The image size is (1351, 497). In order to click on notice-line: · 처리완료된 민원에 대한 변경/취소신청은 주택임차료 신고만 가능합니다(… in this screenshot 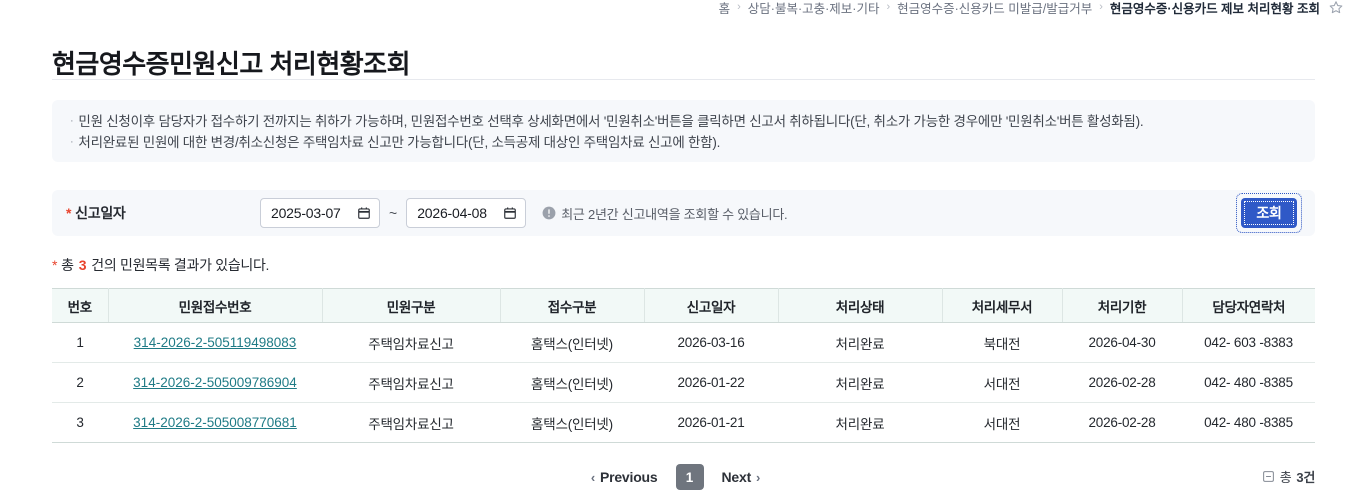, I will do `click(683, 142)`.